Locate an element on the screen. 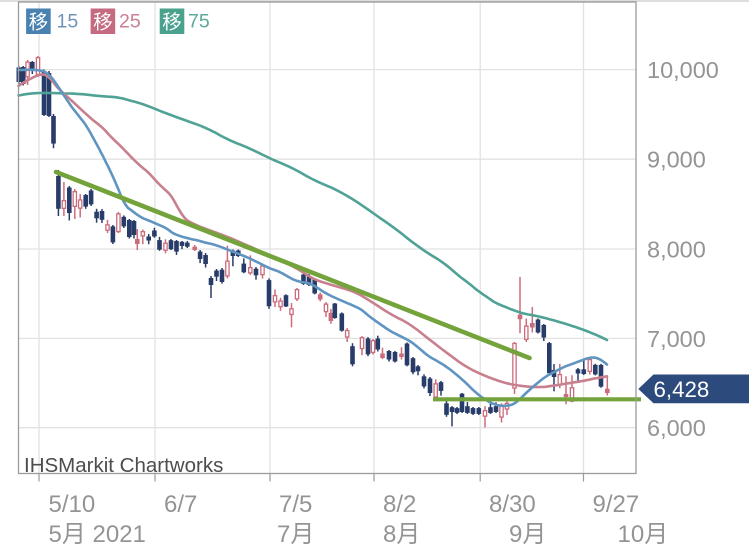  svg-text: 7月 is located at coordinates (295, 534).